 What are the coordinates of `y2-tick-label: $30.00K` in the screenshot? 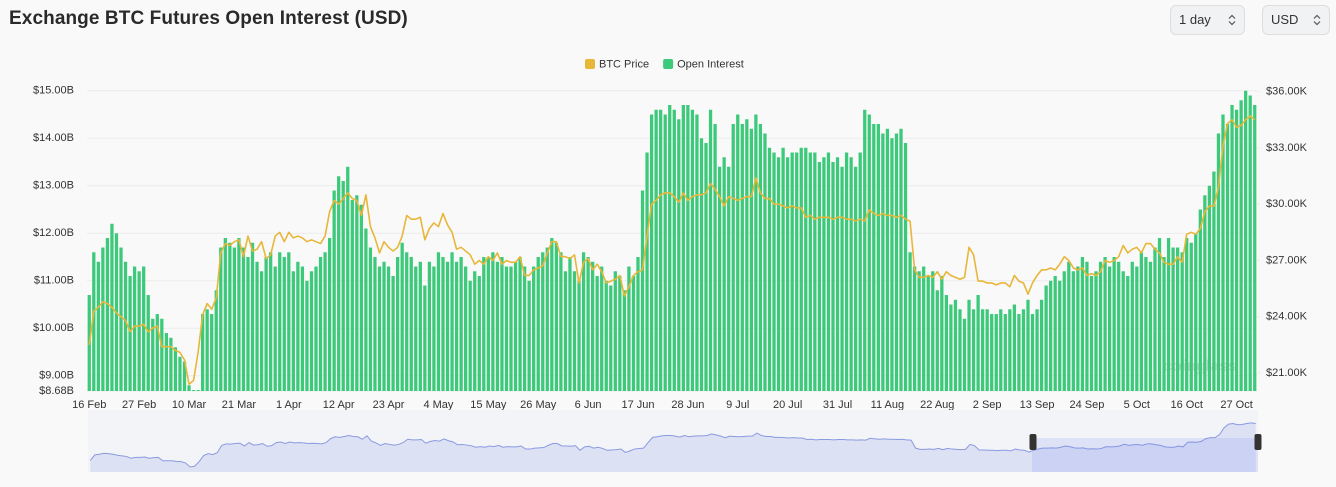 It's located at (1287, 204).